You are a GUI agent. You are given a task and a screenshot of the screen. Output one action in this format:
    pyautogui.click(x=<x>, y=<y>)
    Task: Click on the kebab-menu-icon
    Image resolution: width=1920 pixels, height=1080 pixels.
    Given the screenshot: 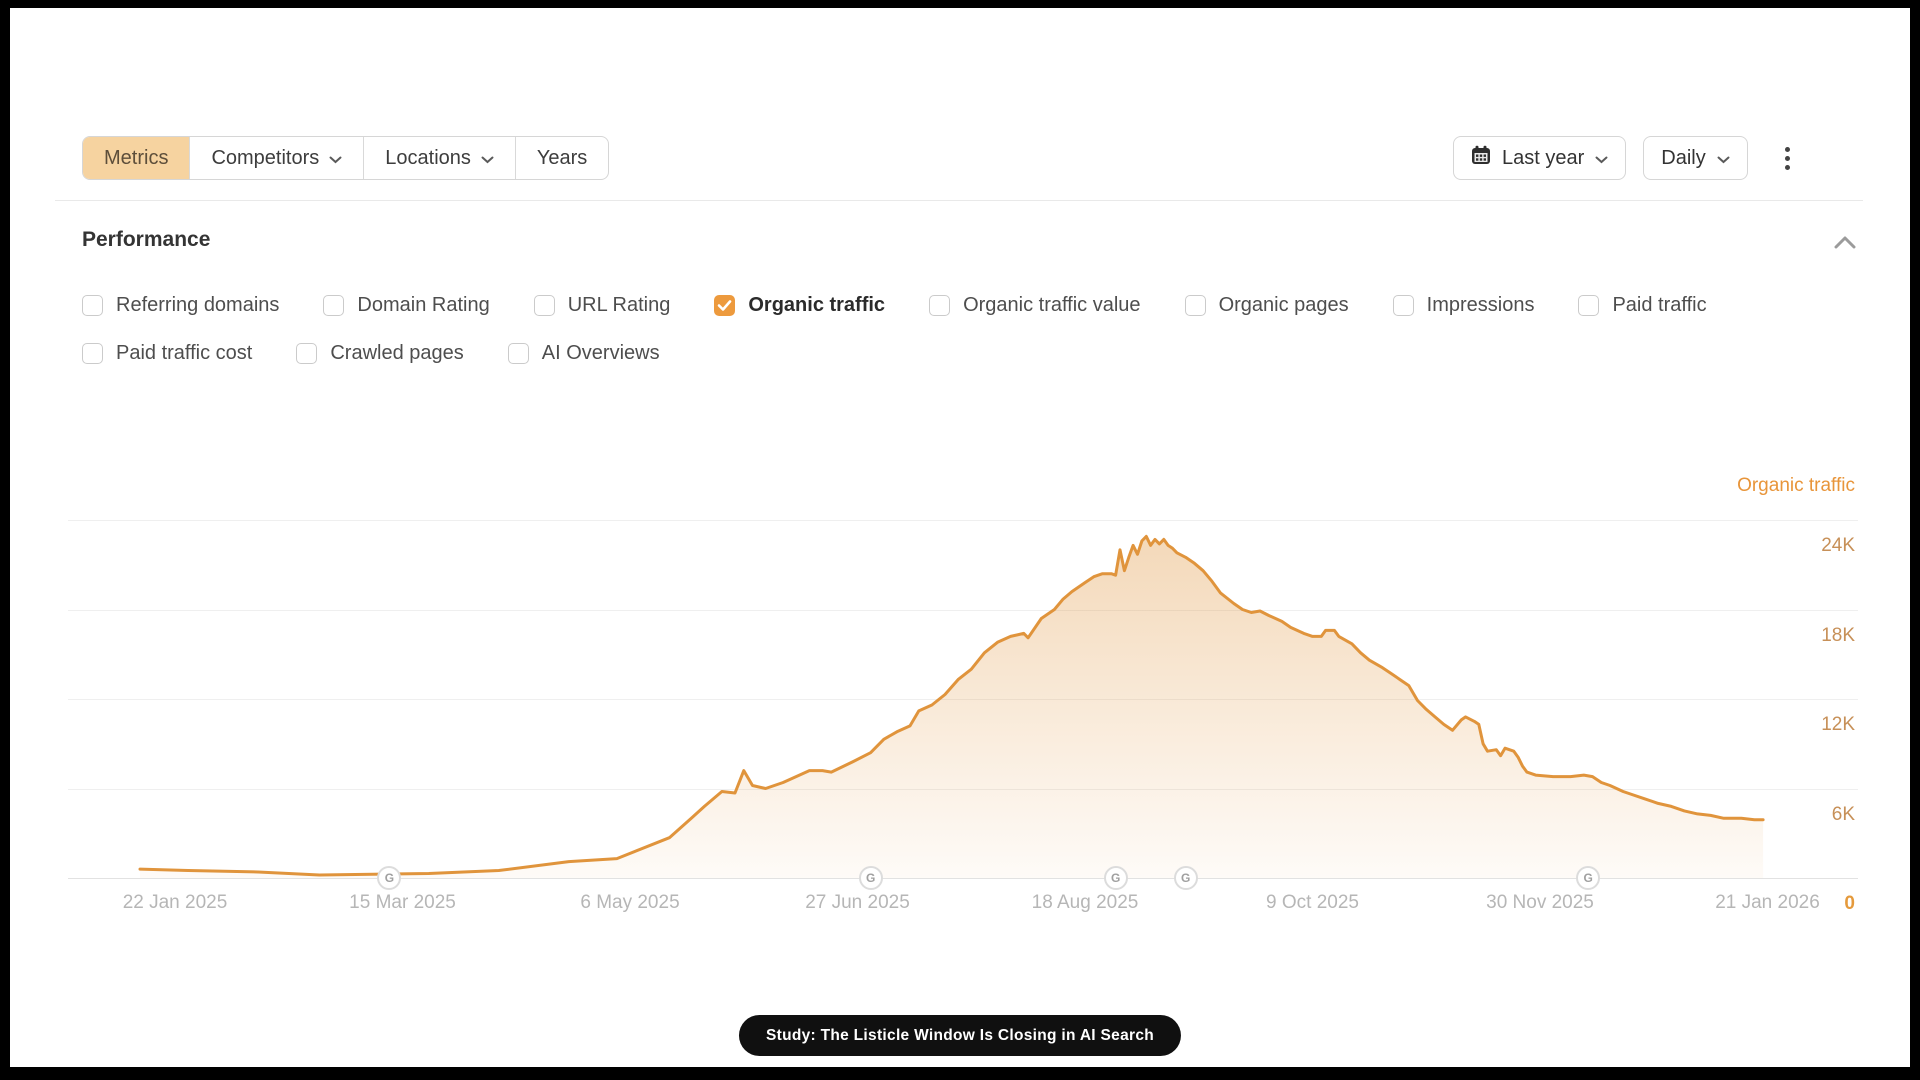 What is the action you would take?
    pyautogui.click(x=1787, y=158)
    